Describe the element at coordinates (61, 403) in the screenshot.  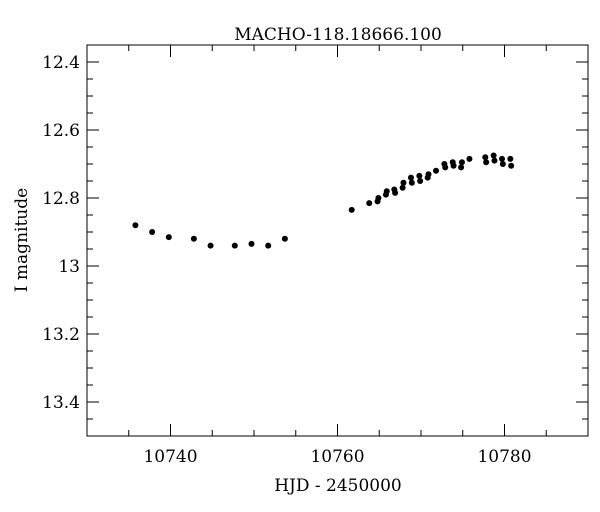
I see `y-tick-label: 13.4` at that location.